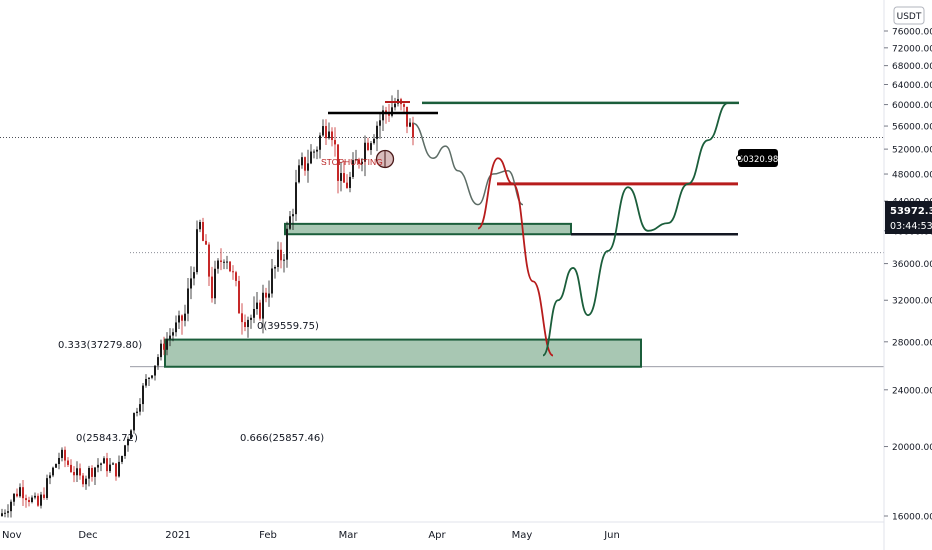 This screenshot has width=932, height=550. What do you see at coordinates (352, 162) in the screenshot?
I see `stophunting-label: STOPHUNTING` at bounding box center [352, 162].